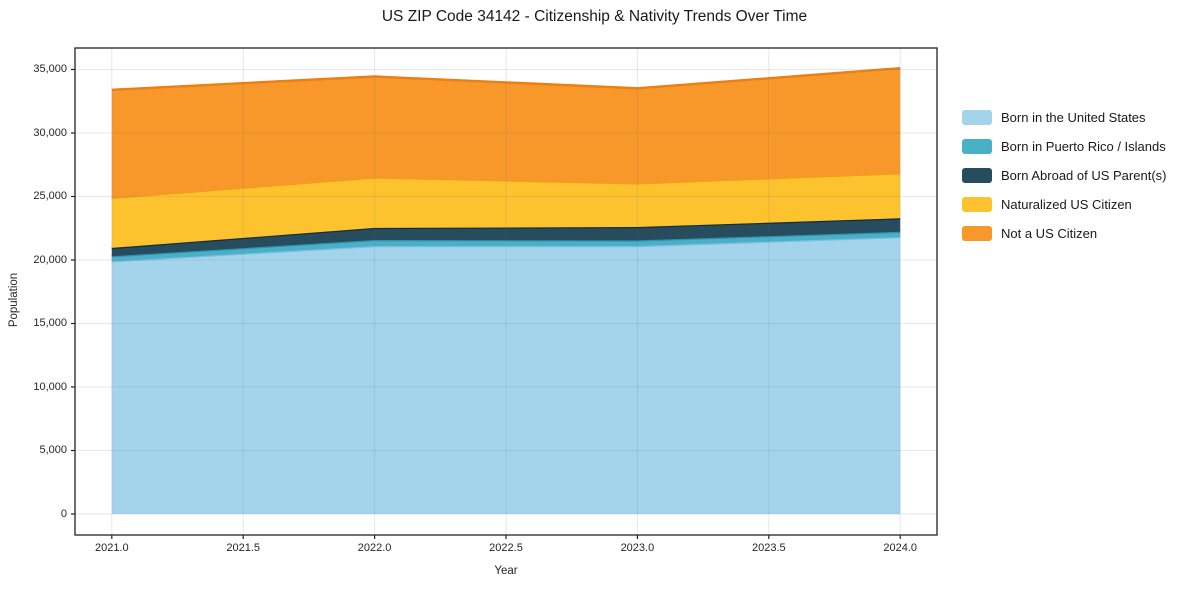 The image size is (1189, 590). I want to click on legend-item: Born in Puerto Rico / Islands, so click(1064, 146).